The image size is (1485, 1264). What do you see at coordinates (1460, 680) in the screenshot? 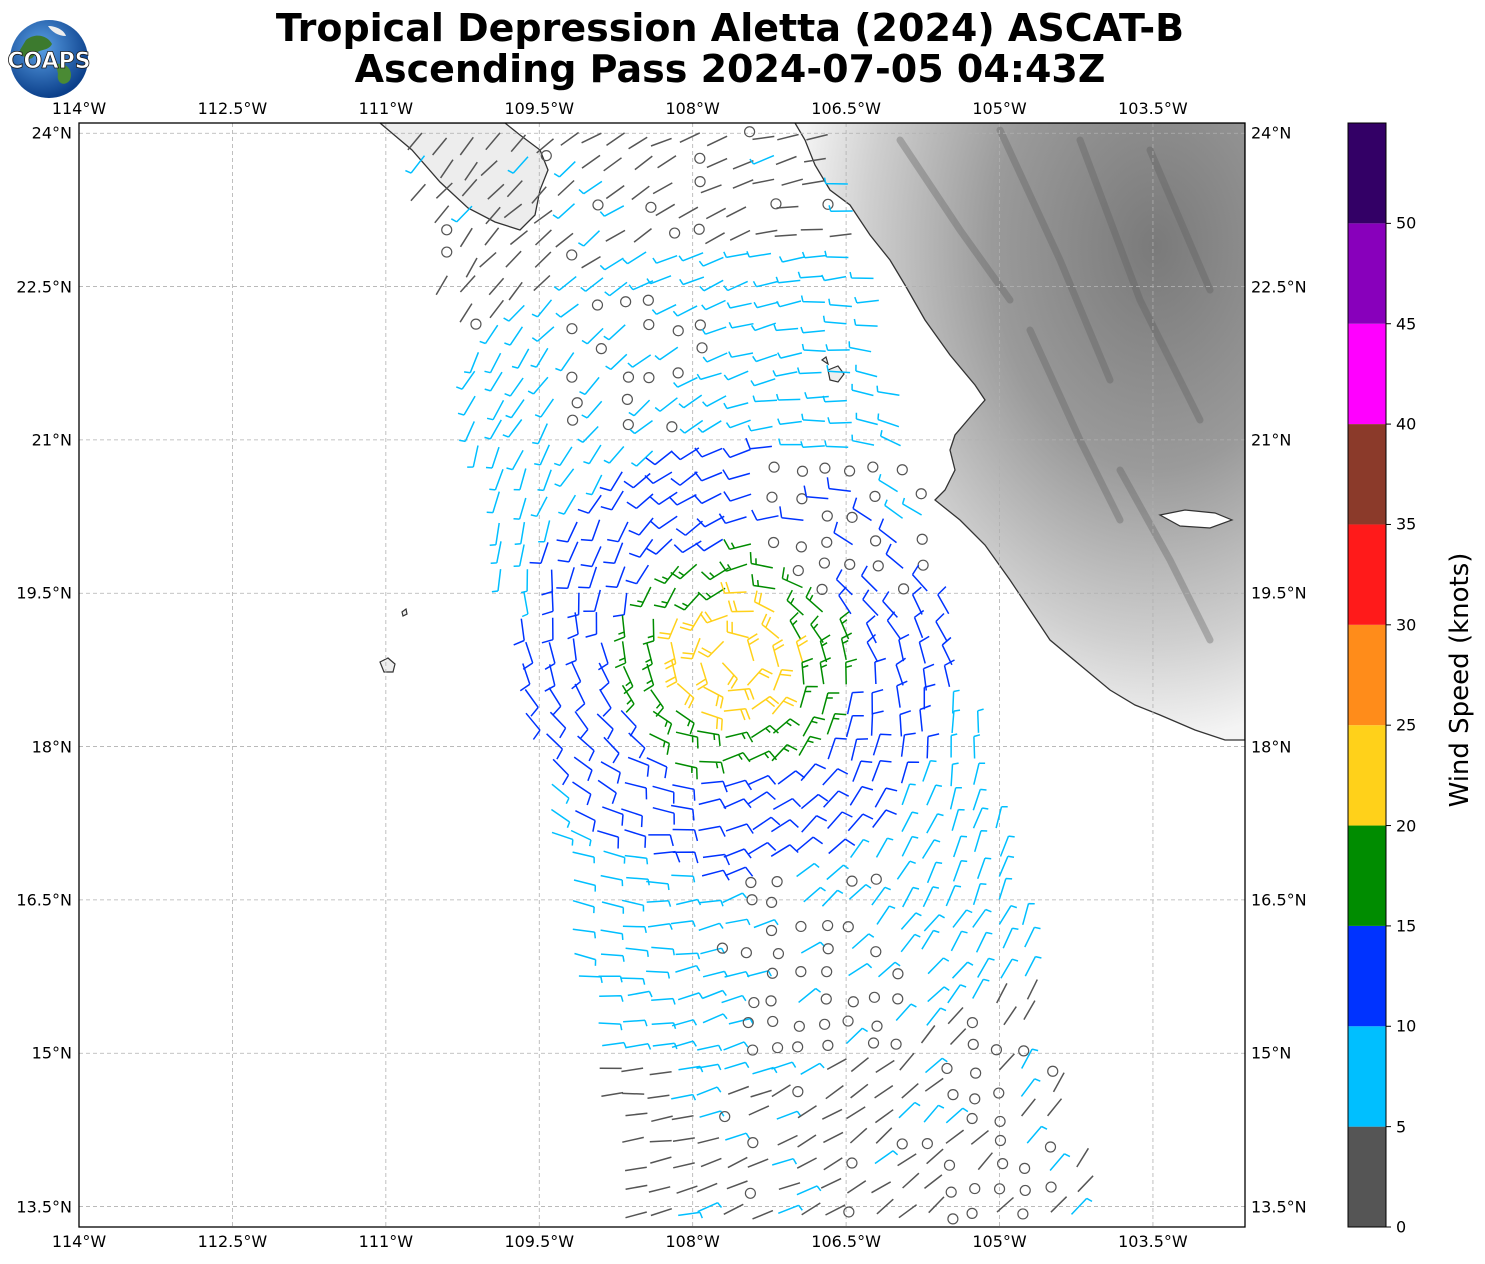
I see `colorbar-title: Wind Speed (knots)` at bounding box center [1460, 680].